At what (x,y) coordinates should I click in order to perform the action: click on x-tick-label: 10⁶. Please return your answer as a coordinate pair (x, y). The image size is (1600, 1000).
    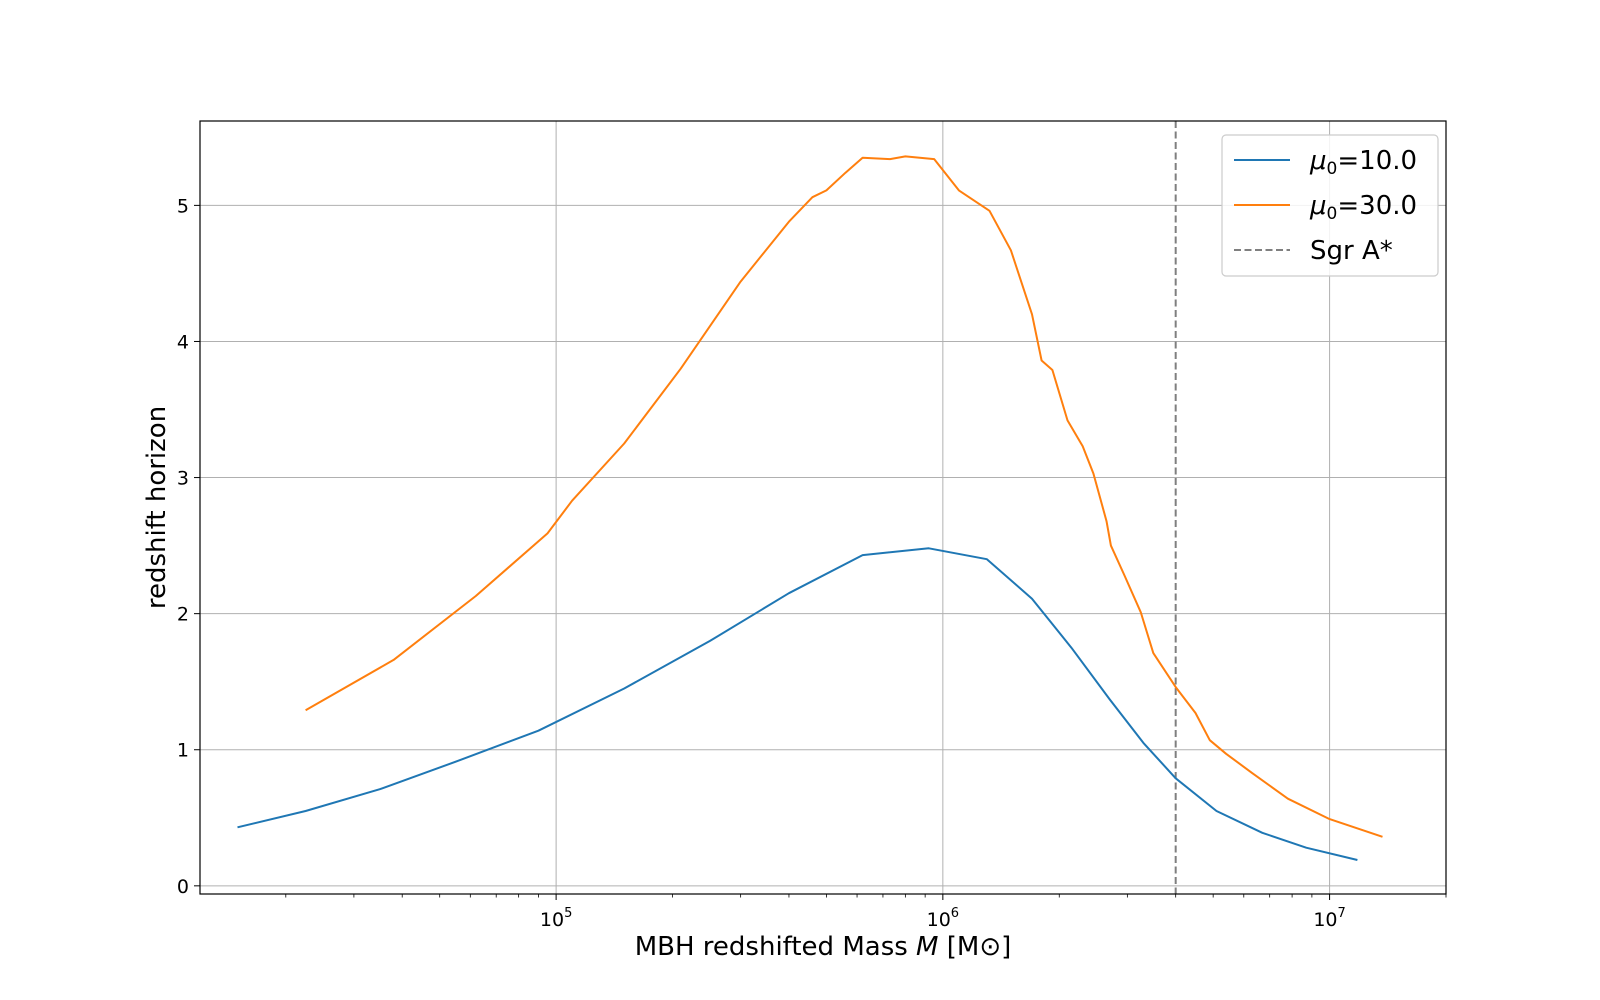
    Looking at the image, I should click on (943, 918).